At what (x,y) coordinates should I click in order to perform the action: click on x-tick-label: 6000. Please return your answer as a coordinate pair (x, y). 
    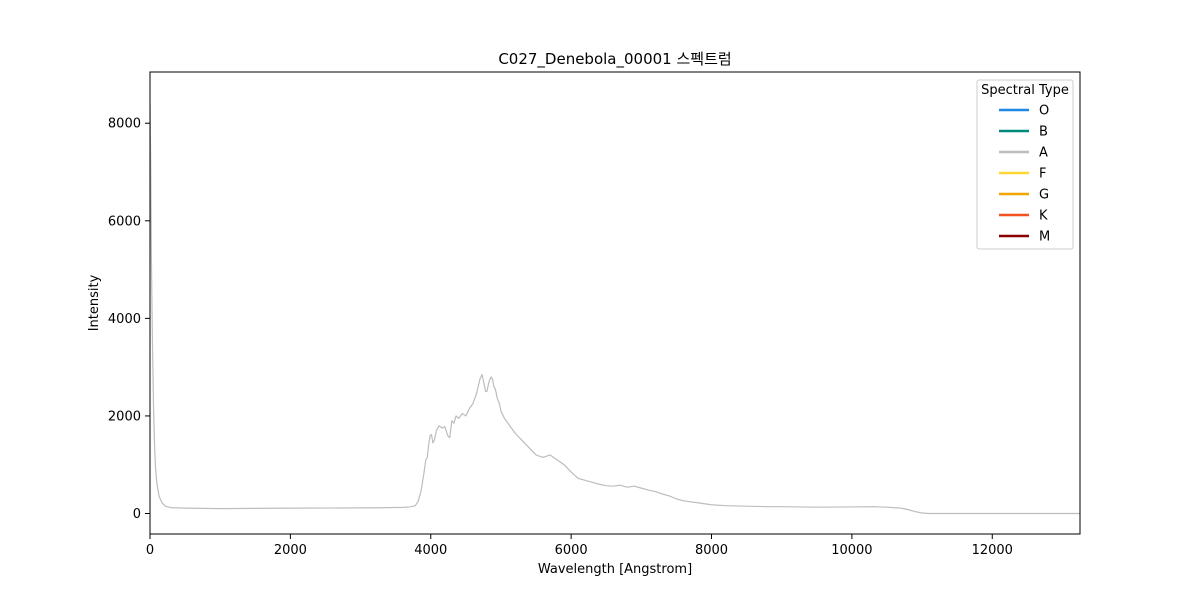
    Looking at the image, I should click on (571, 550).